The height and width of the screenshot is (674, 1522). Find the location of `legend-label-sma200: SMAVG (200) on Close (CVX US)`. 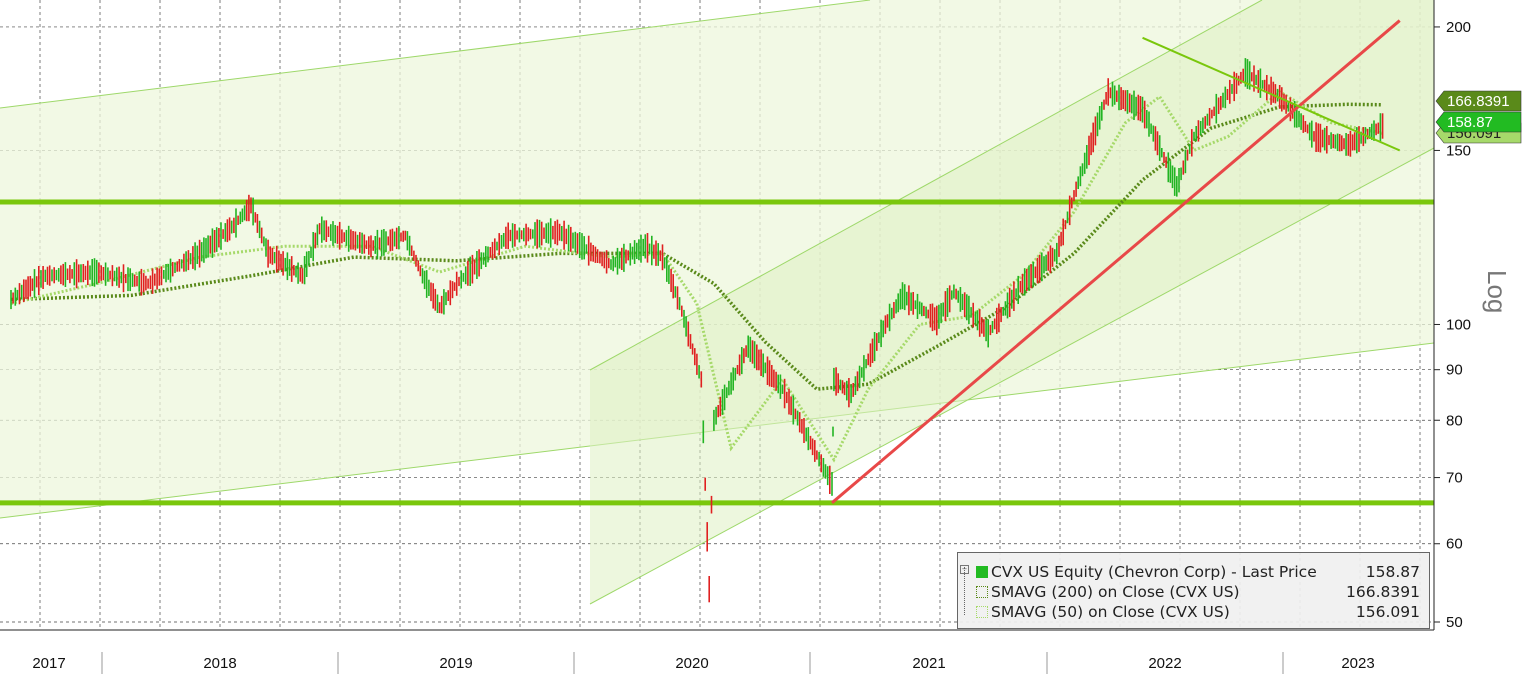

legend-label-sma200: SMAVG (200) on Close (CVX US) is located at coordinates (1115, 592).